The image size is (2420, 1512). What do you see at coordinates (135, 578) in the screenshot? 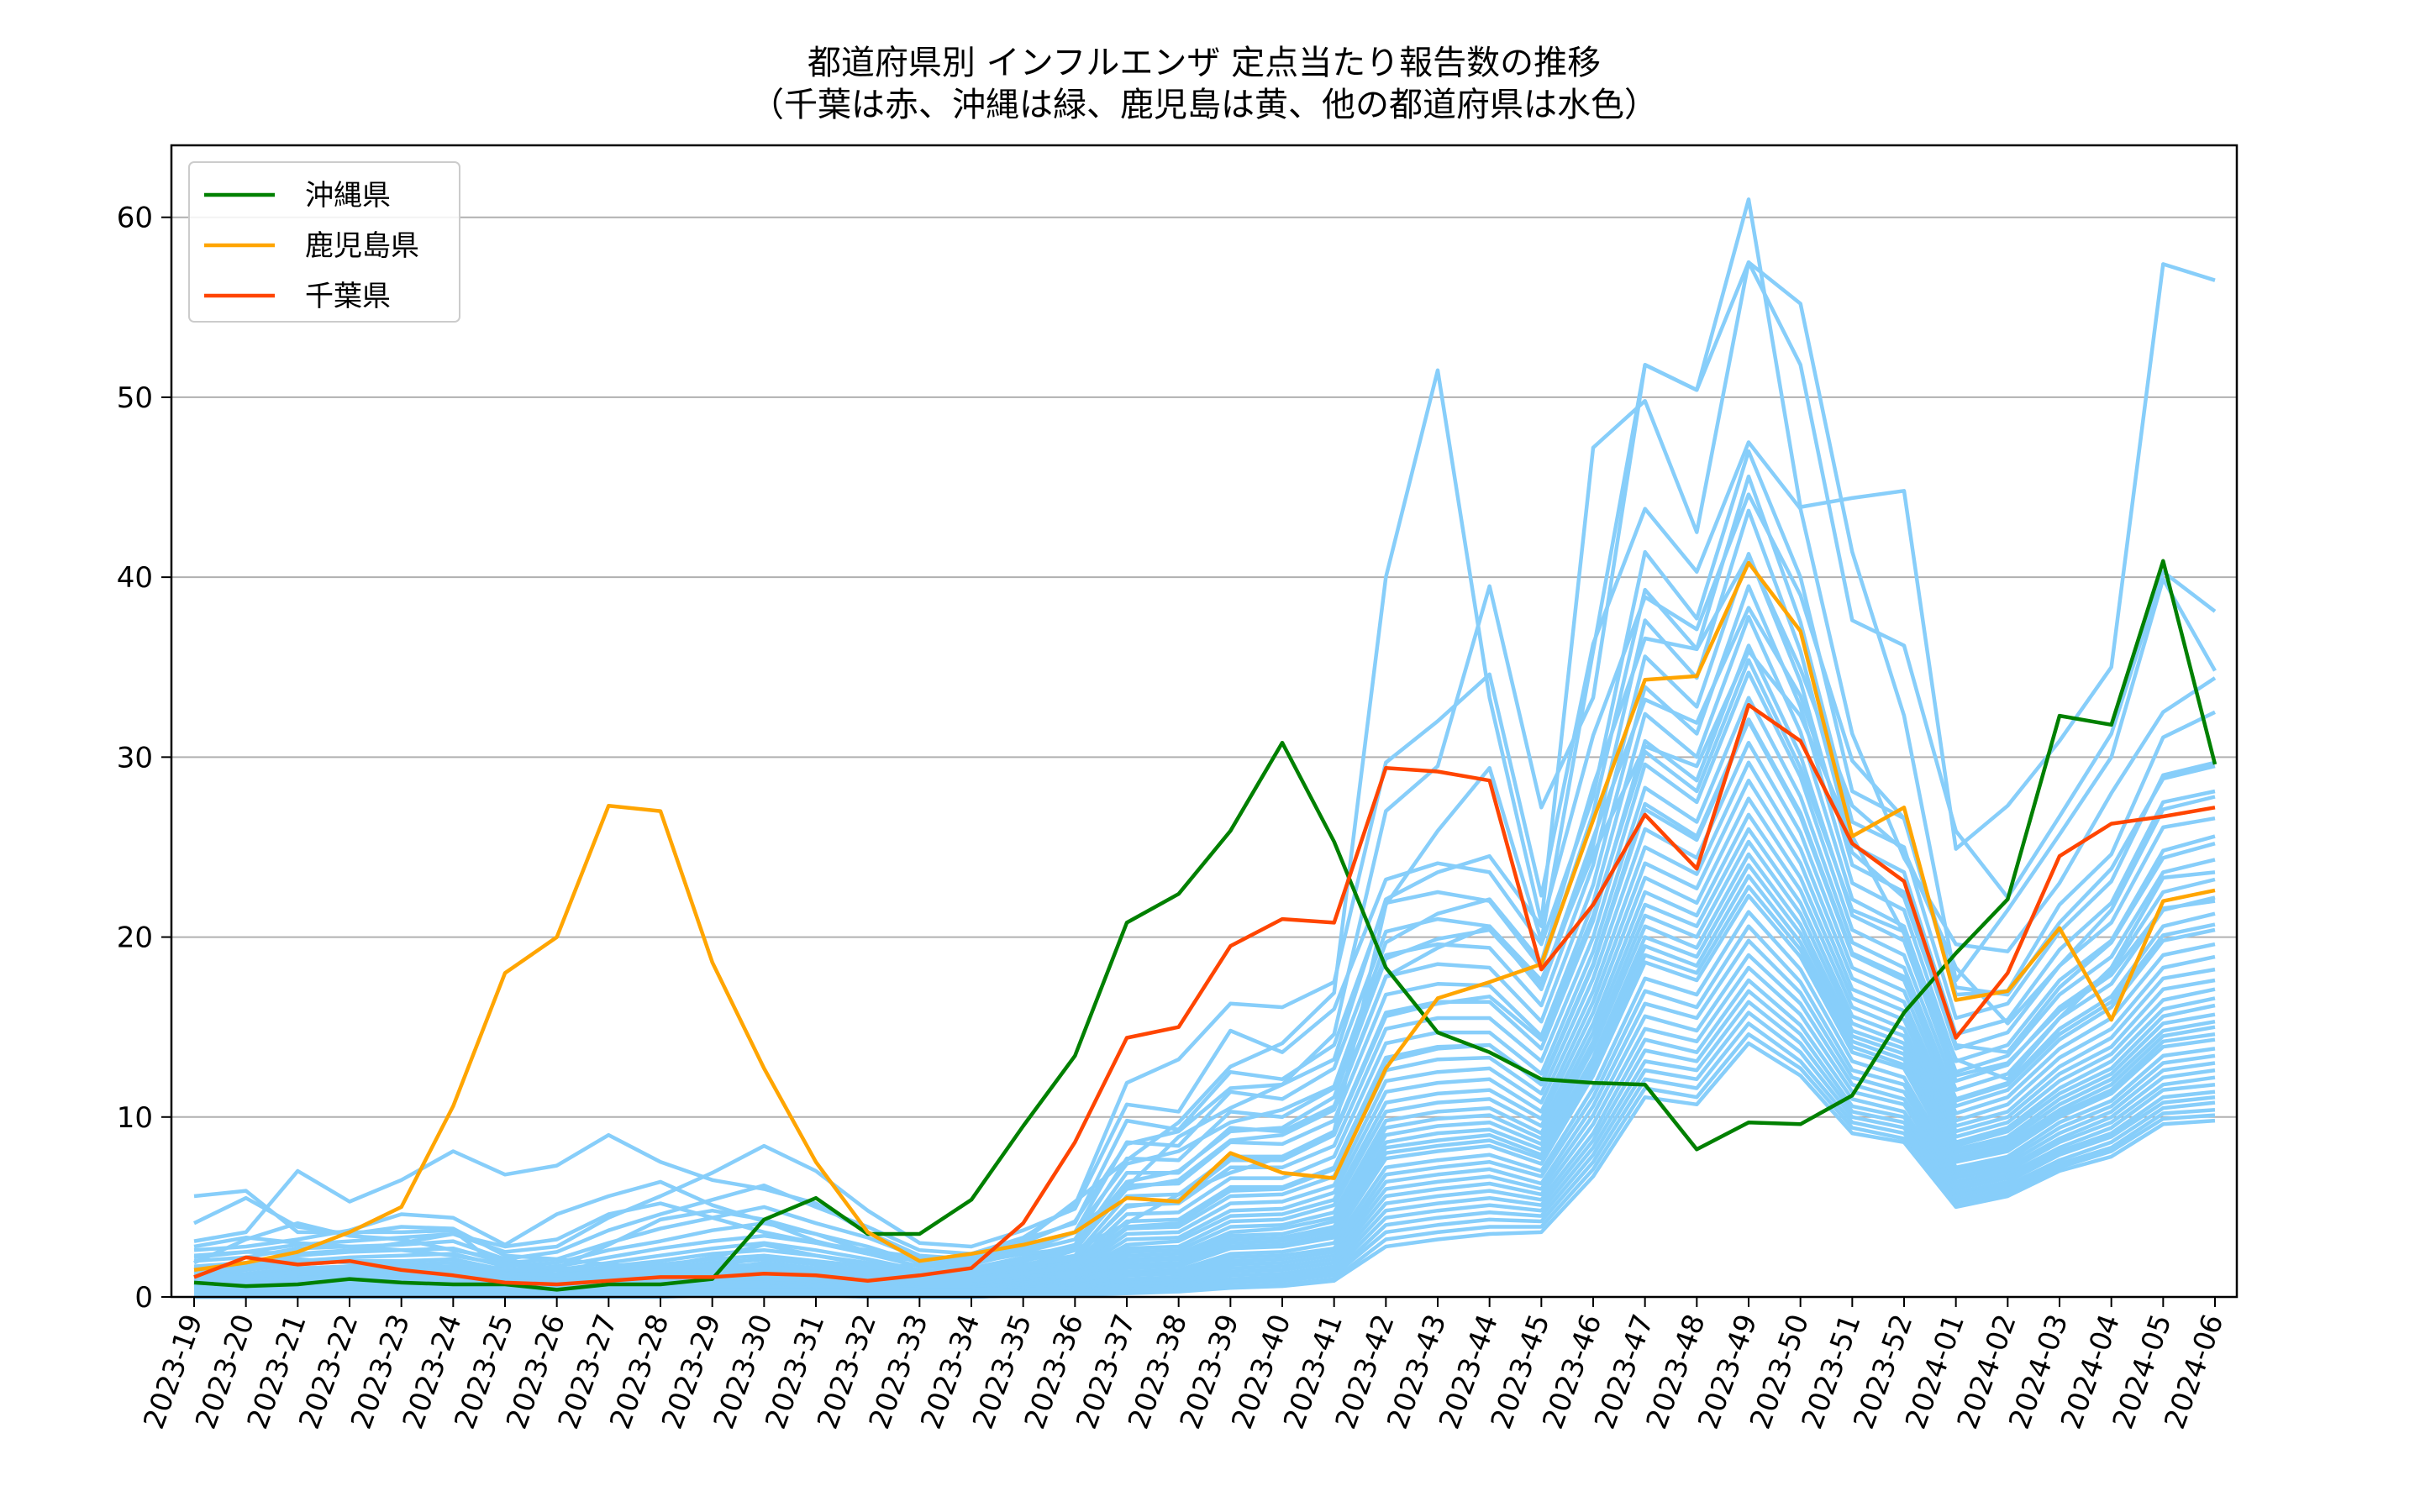
I see `y-tick-label: 40` at bounding box center [135, 578].